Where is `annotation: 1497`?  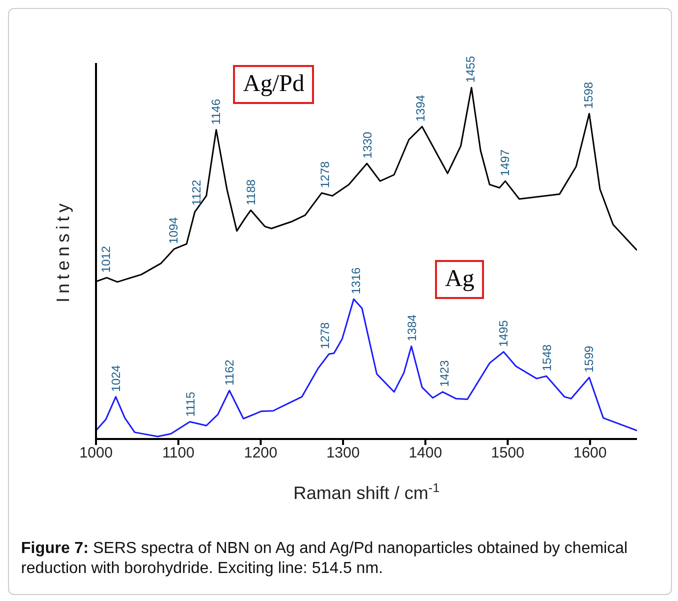 annotation: 1497 is located at coordinates (505, 162).